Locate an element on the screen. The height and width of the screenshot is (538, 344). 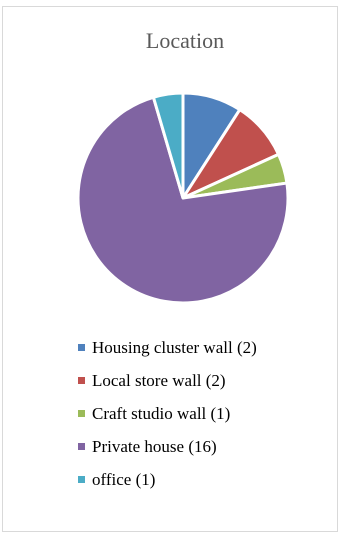
legend-label: Private house (16) is located at coordinates (154, 446).